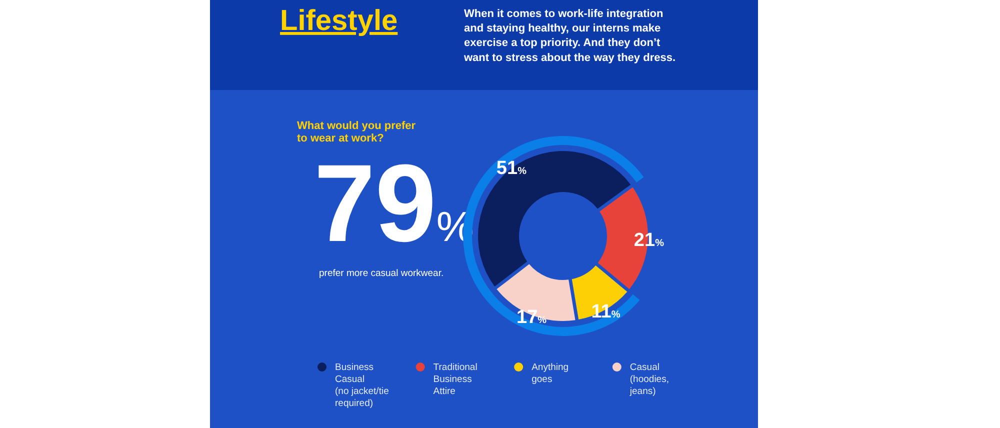 The width and height of the screenshot is (1000, 428). What do you see at coordinates (339, 21) in the screenshot?
I see `chart-title: Lifestyle` at bounding box center [339, 21].